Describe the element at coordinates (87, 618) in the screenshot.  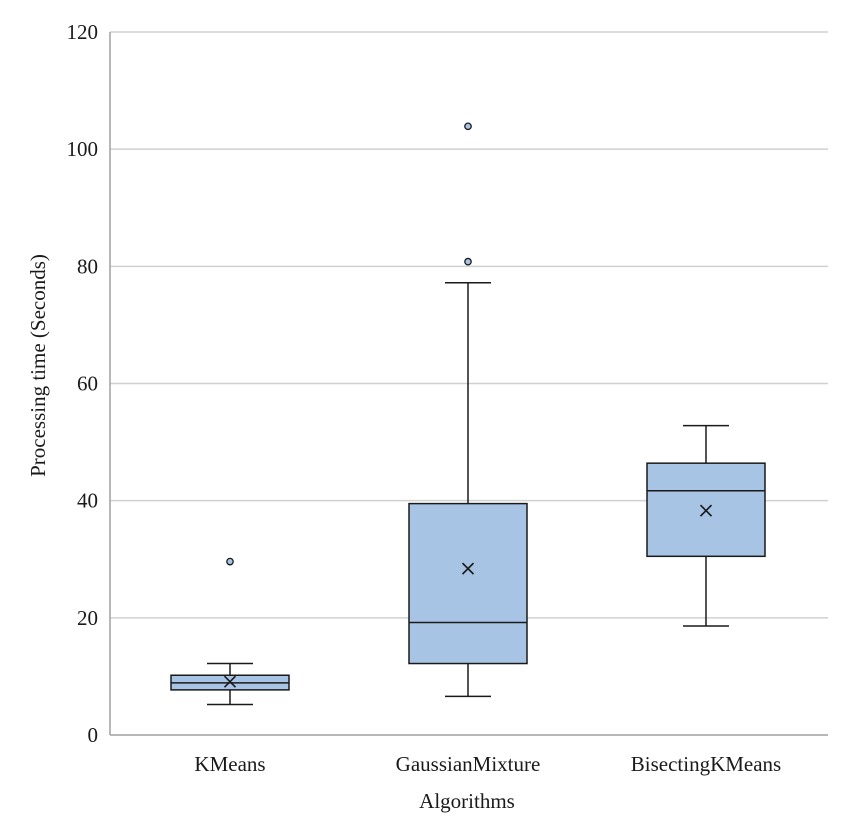
I see `y-tick-label: 20` at that location.